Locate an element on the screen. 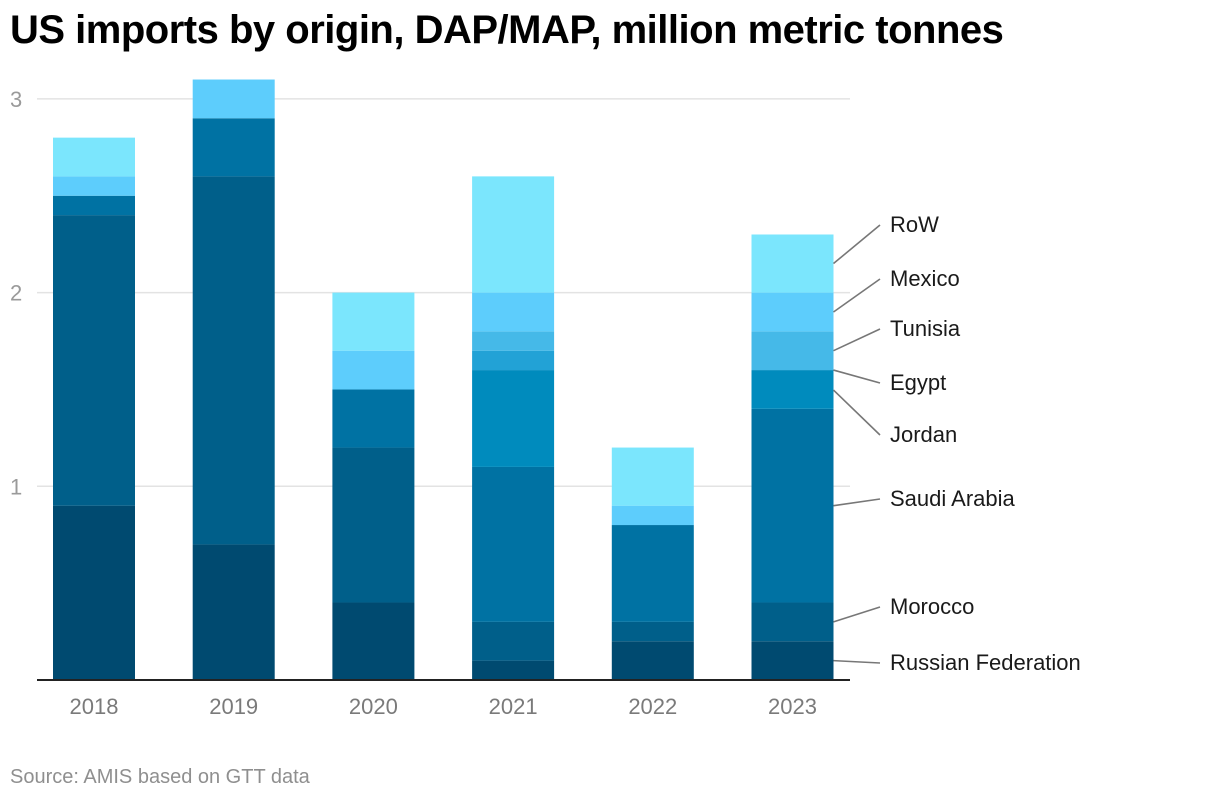 The image size is (1220, 802). leader-line-jordan is located at coordinates (856, 412).